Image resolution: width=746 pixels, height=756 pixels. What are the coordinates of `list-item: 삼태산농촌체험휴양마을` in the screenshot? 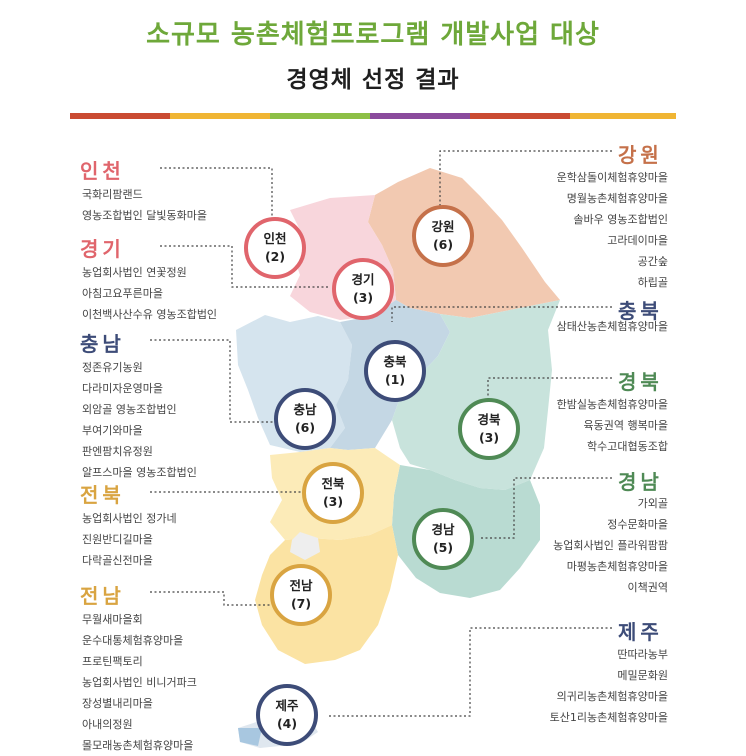 It's located at (612, 326).